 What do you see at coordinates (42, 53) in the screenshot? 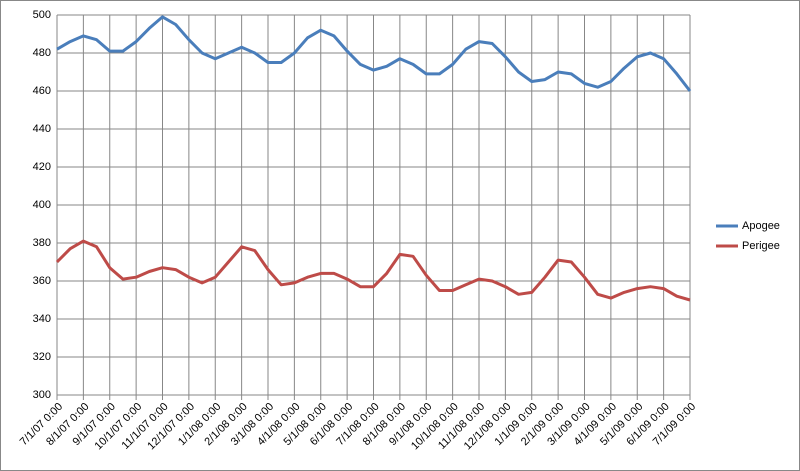
I see `y-tick-label: 480` at bounding box center [42, 53].